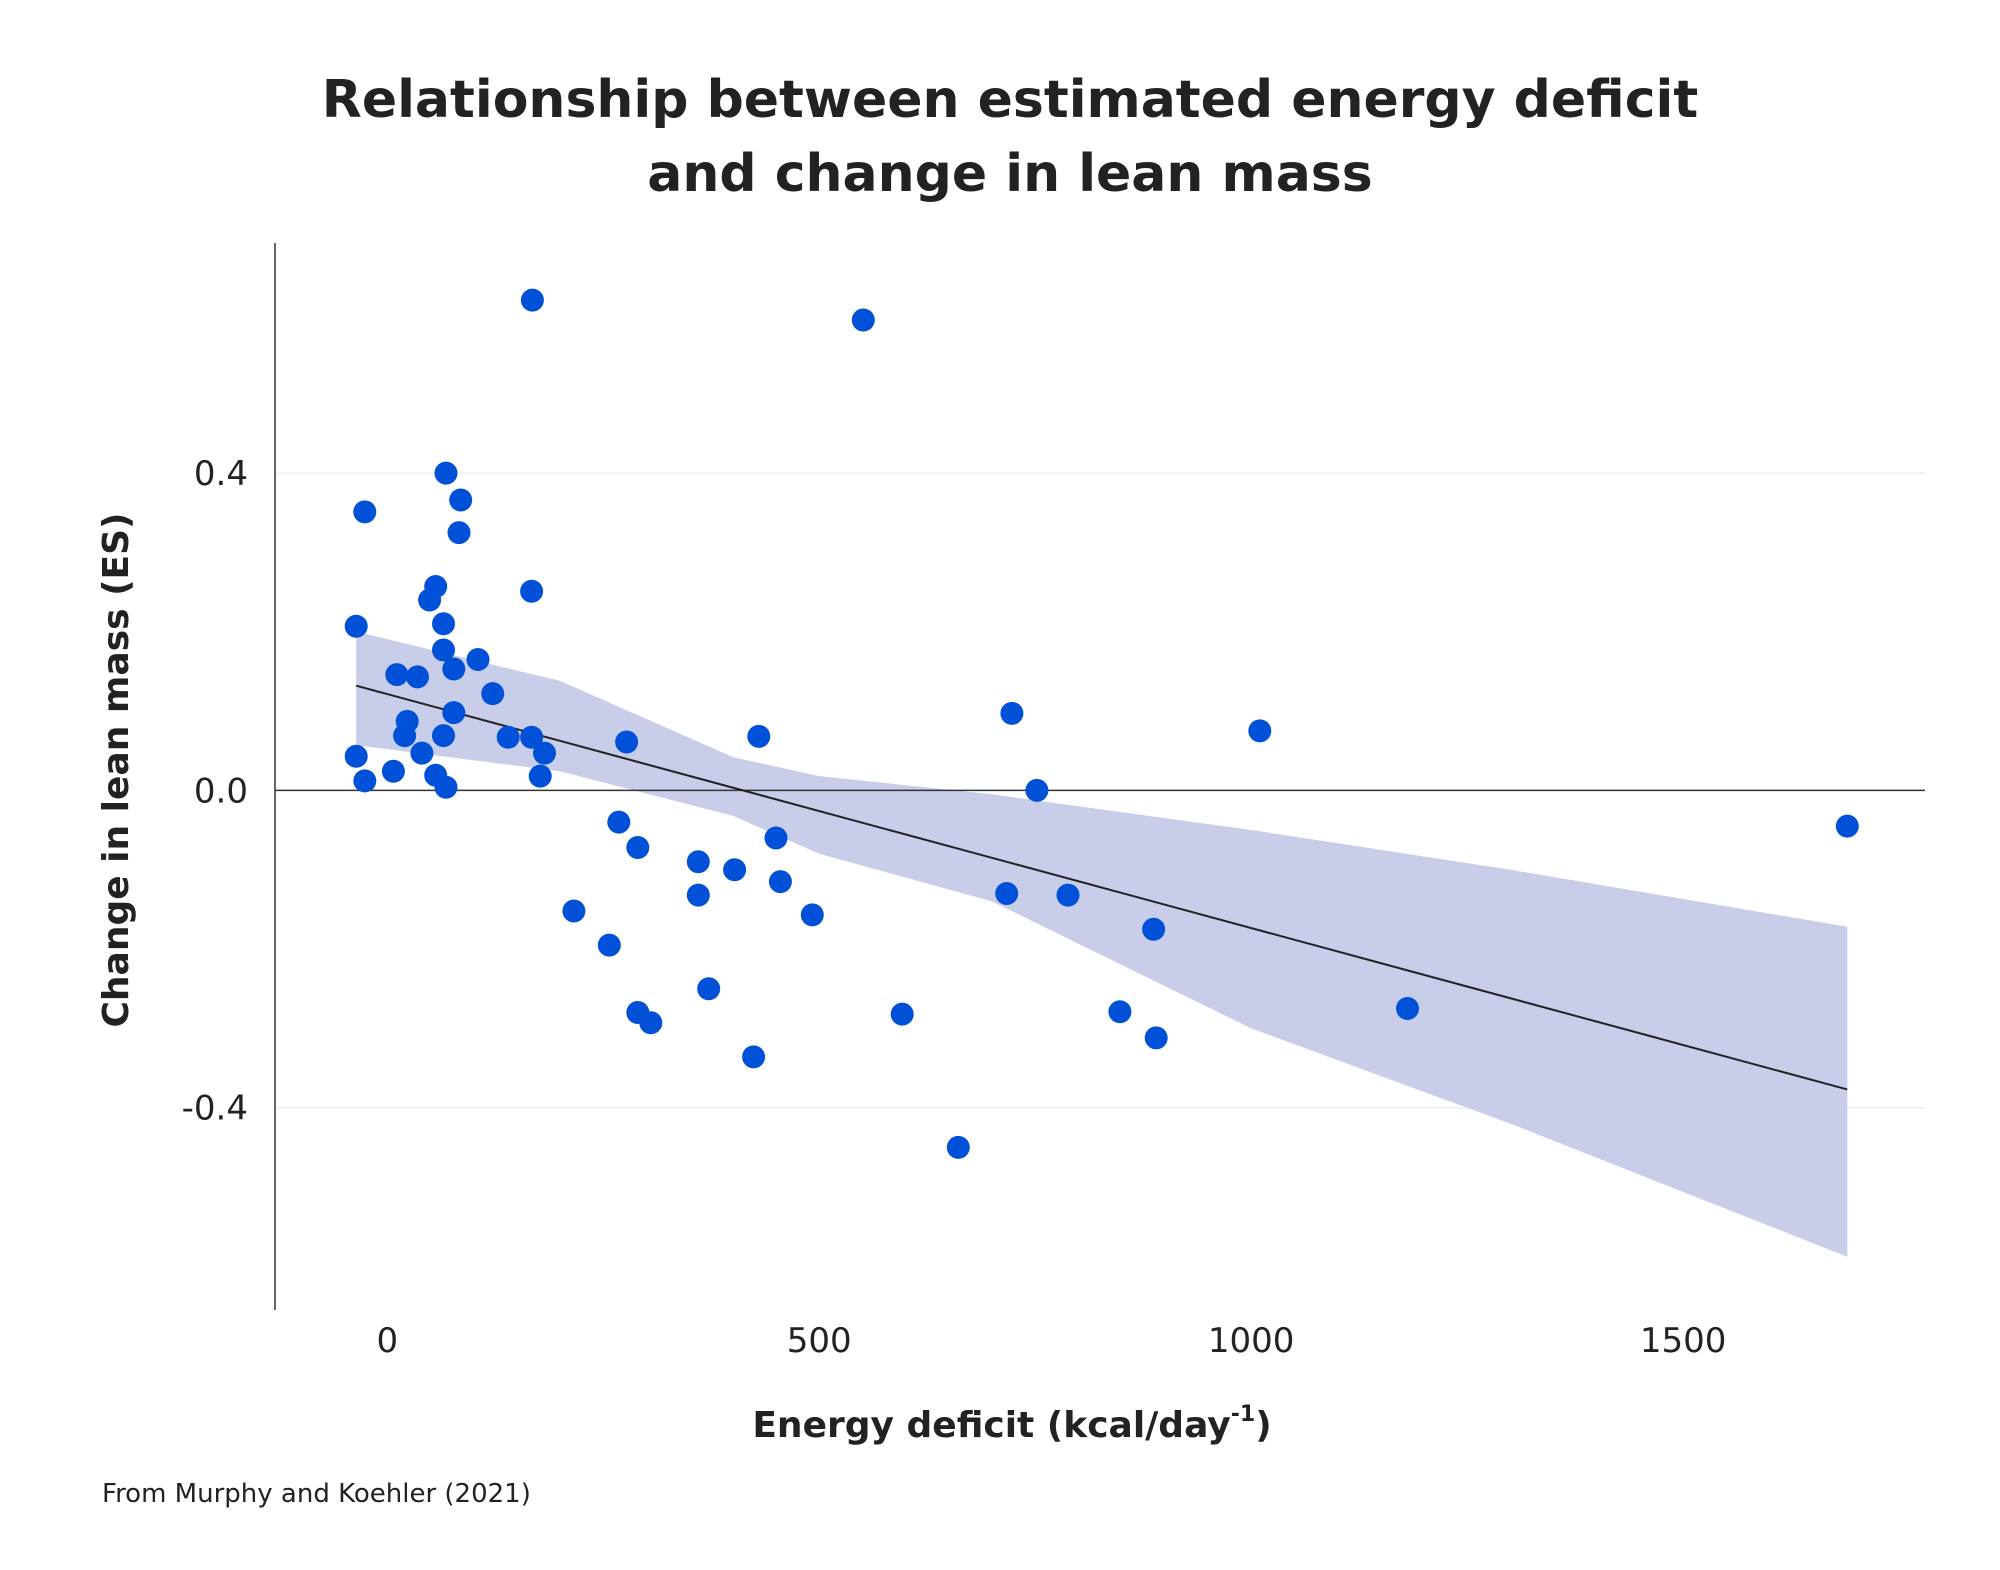 The image size is (2000, 1570). I want to click on x-tick-label-2: 1000, so click(1251, 1341).